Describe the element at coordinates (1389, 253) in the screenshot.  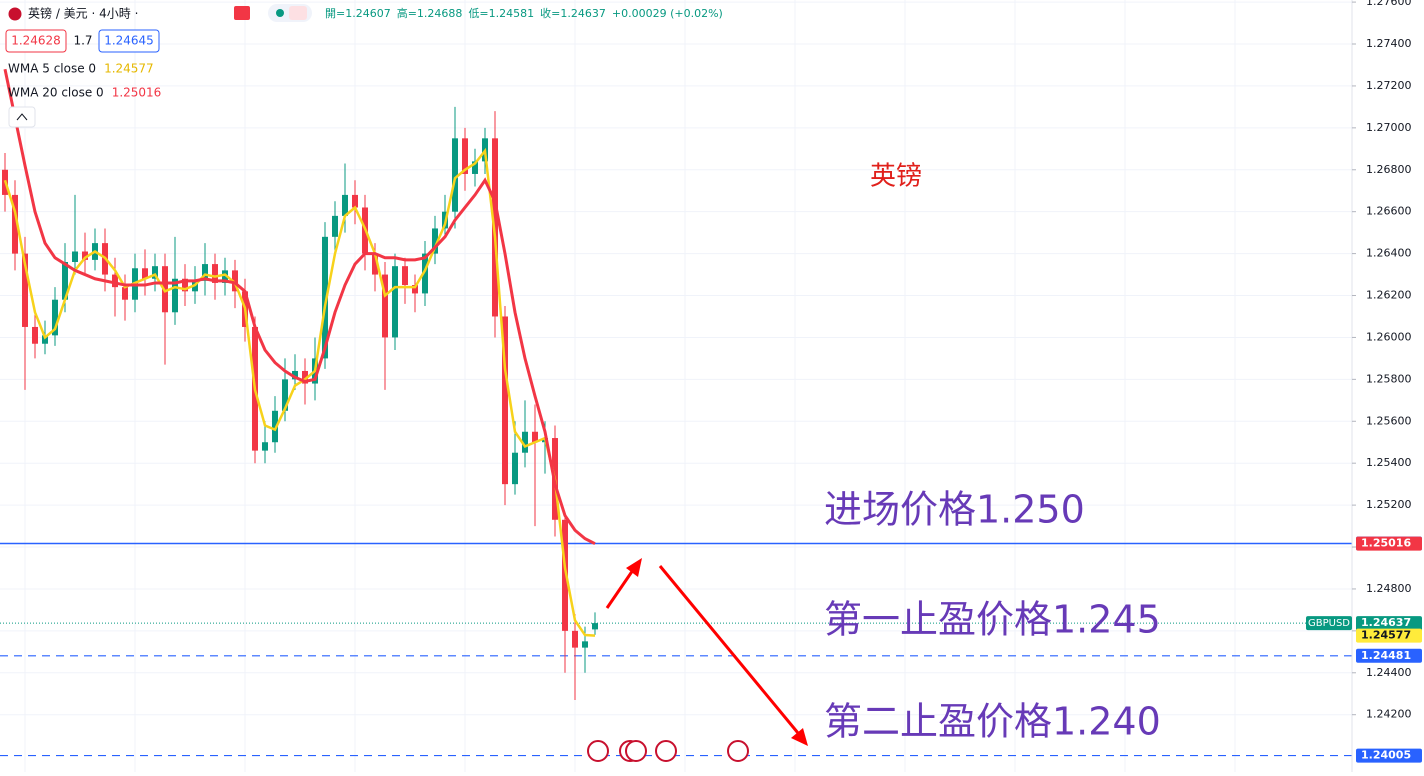
I see `y-tick-label: 1.26400` at that location.